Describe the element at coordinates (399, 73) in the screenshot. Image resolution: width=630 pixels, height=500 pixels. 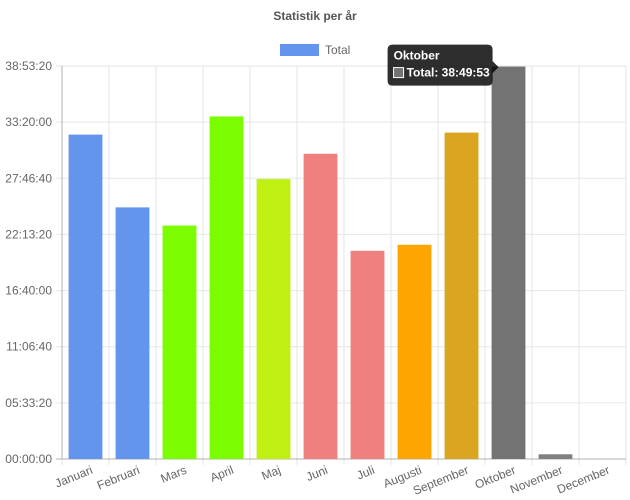
I see `tooltip-swatch` at that location.